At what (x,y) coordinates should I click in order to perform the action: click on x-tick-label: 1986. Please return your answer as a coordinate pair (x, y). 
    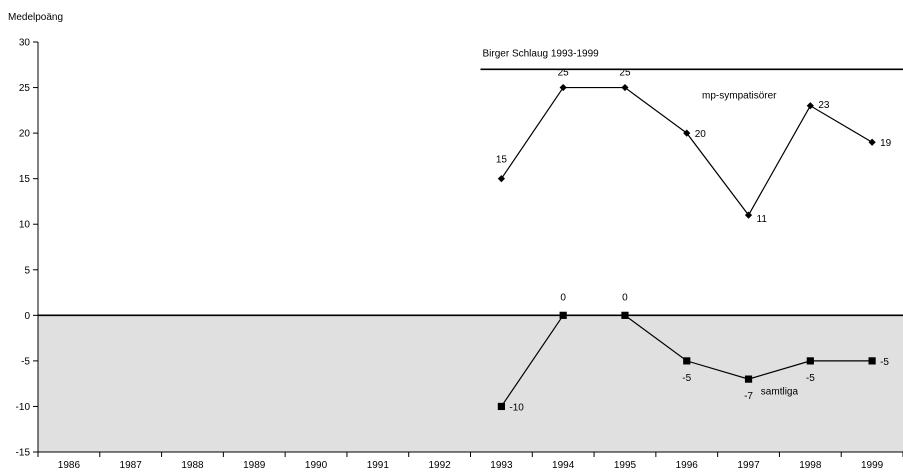
    Looking at the image, I should click on (69, 465).